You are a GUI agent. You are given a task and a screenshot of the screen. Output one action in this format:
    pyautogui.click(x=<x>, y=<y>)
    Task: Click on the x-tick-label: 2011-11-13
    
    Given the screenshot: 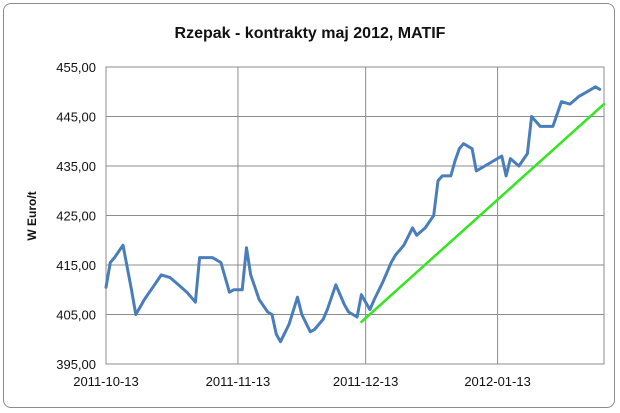 What is the action you would take?
    pyautogui.click(x=238, y=381)
    